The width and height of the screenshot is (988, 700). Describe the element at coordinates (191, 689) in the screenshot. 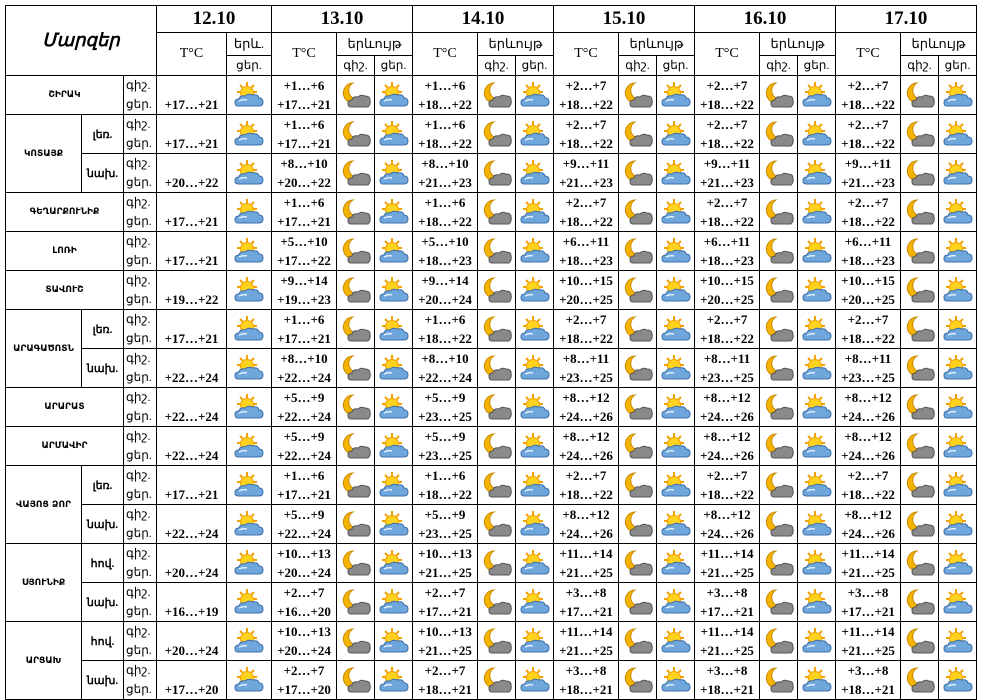

I see `day-temperature: +17…+20` at that location.